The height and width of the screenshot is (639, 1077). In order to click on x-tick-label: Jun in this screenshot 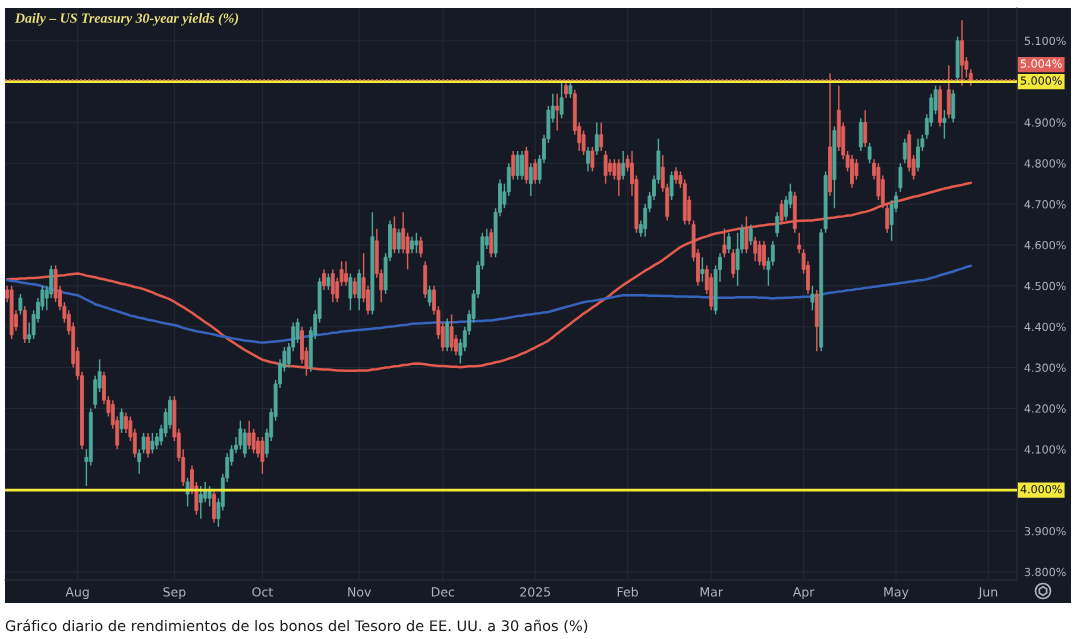, I will do `click(987, 593)`.